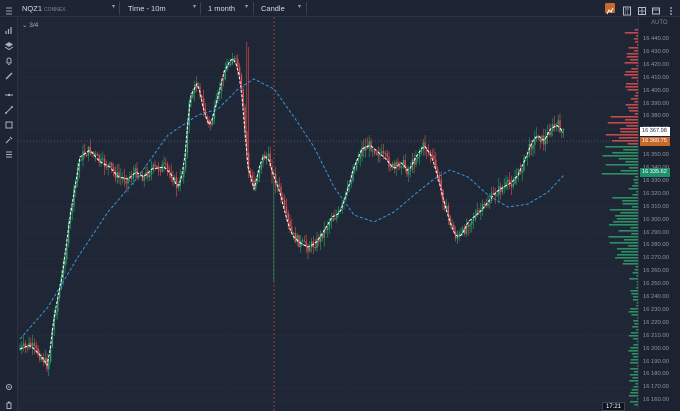  I want to click on settings-icon, so click(9, 384).